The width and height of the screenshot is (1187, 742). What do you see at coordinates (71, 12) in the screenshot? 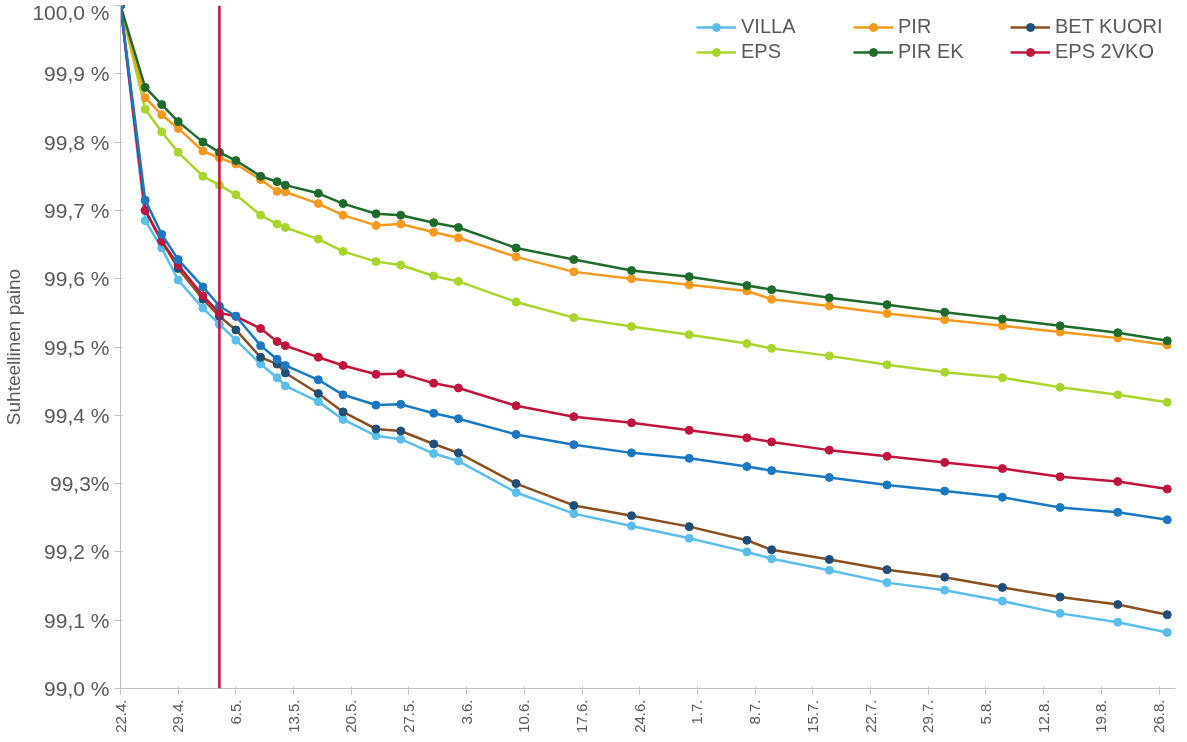
I see `y-tick-label: 100,0 %` at bounding box center [71, 12].